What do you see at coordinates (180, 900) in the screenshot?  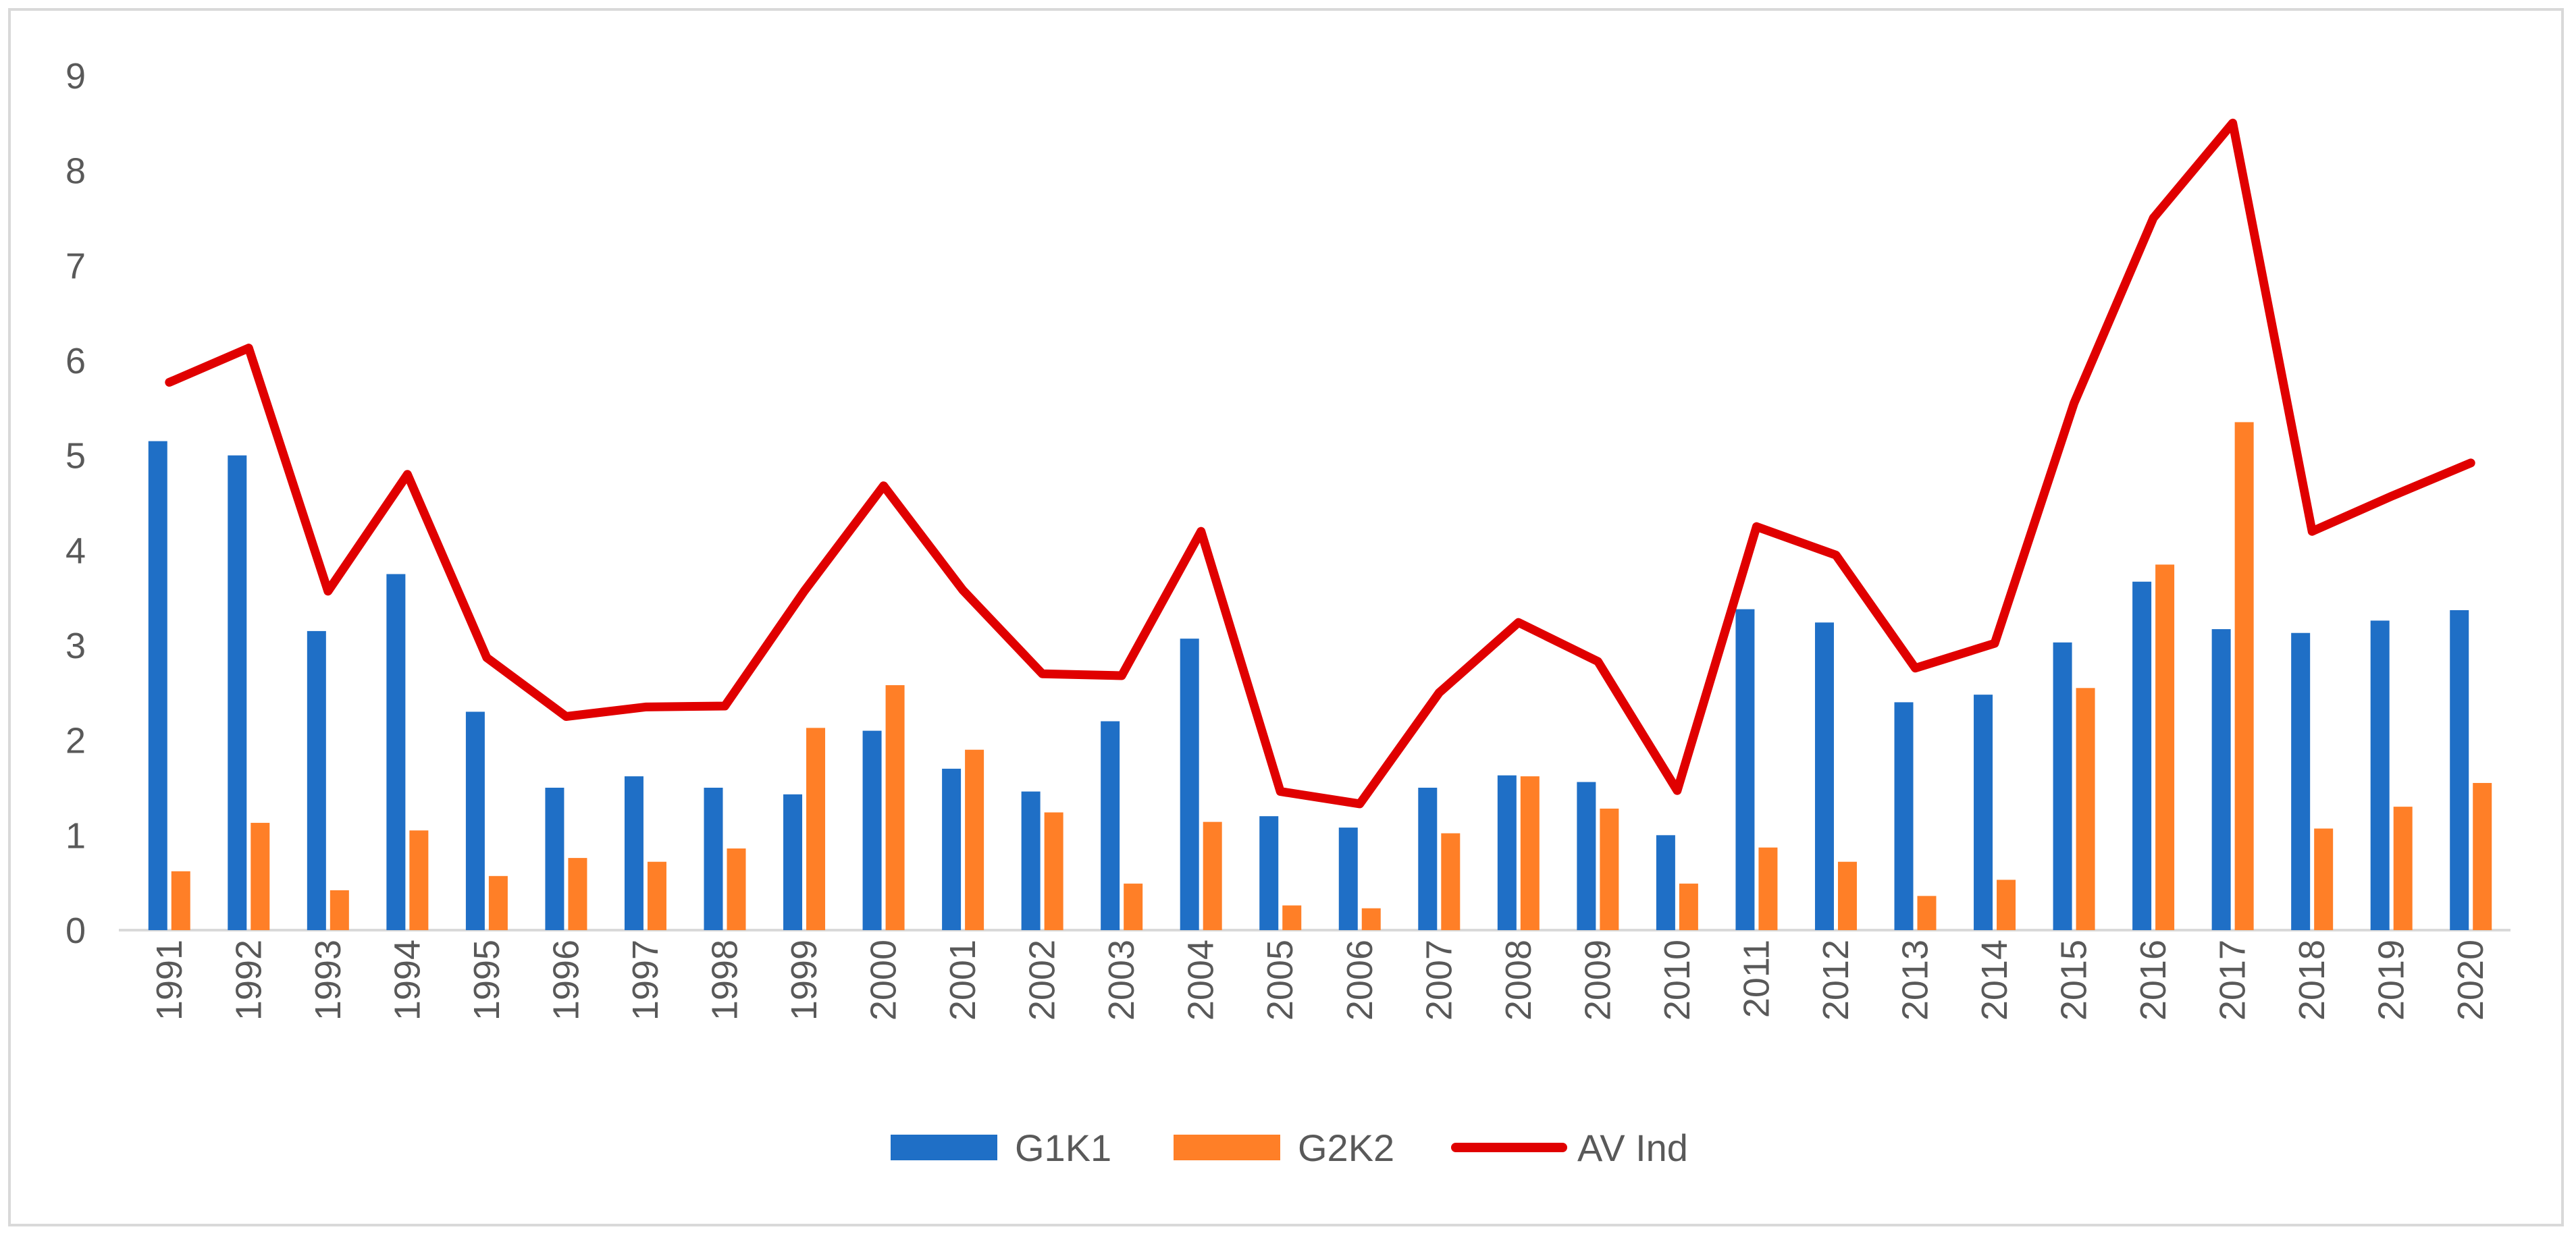 I see `bar-g2k2-1991` at bounding box center [180, 900].